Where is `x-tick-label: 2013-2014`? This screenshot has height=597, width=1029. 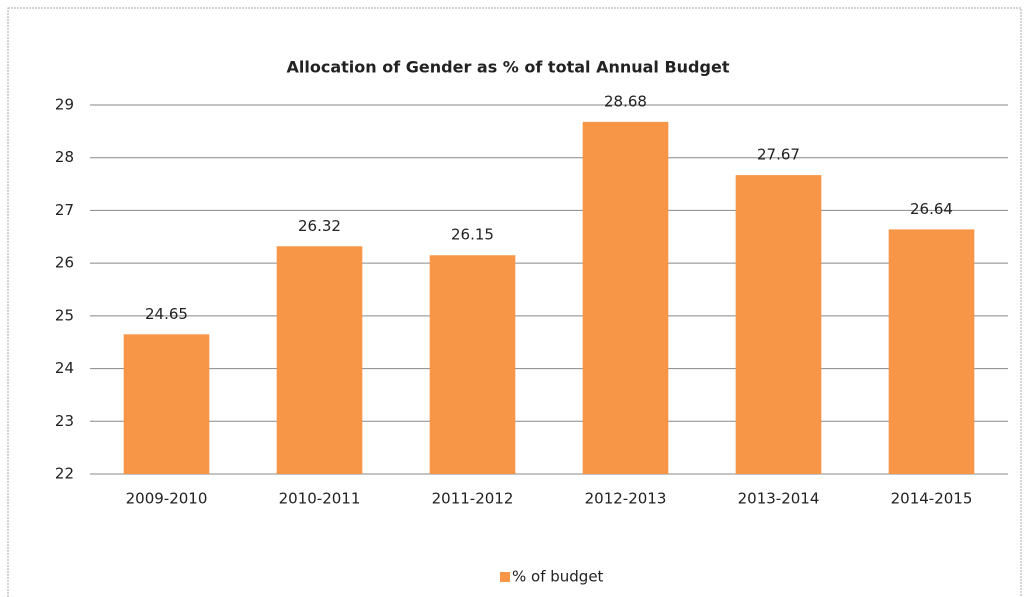 x-tick-label: 2013-2014 is located at coordinates (779, 499).